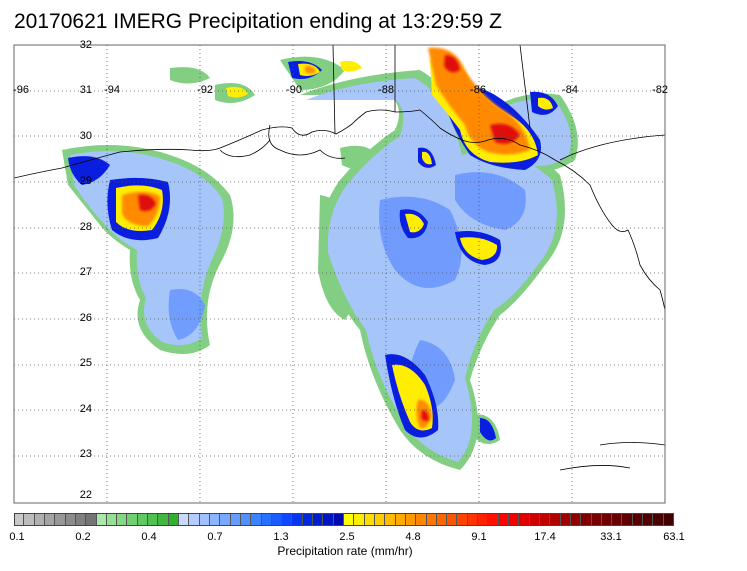 The height and width of the screenshot is (571, 747). What do you see at coordinates (413, 537) in the screenshot?
I see `colorbar-tick: 4.8` at bounding box center [413, 537].